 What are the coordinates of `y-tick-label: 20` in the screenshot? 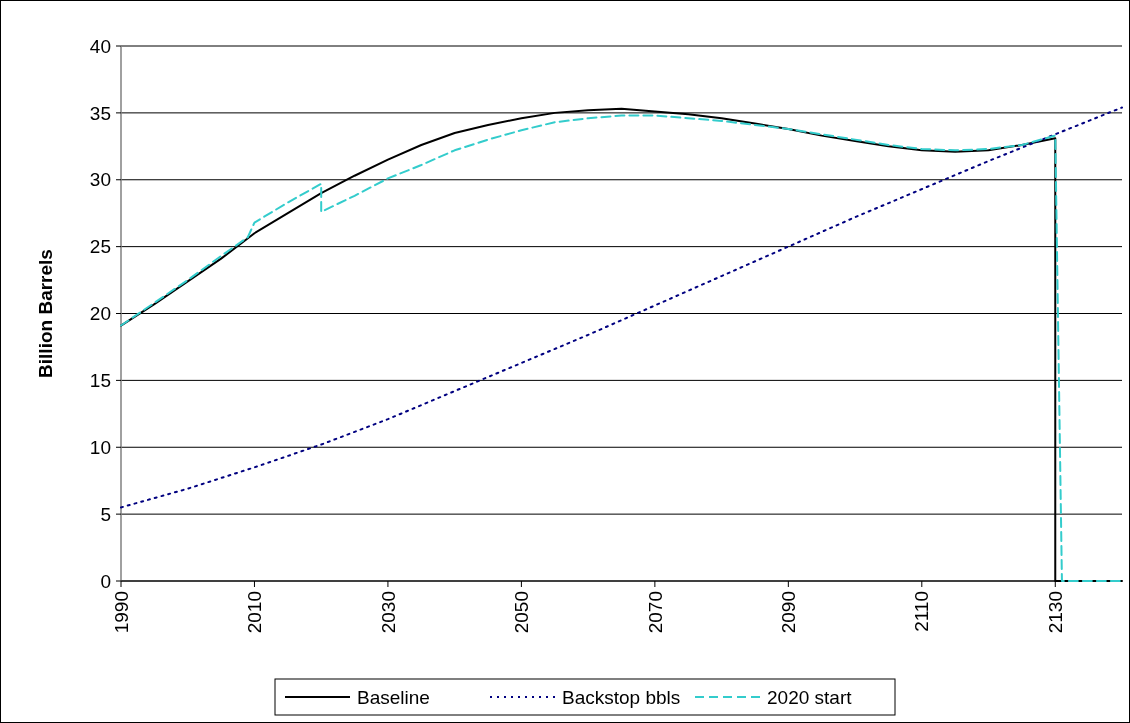 It's located at (100, 314).